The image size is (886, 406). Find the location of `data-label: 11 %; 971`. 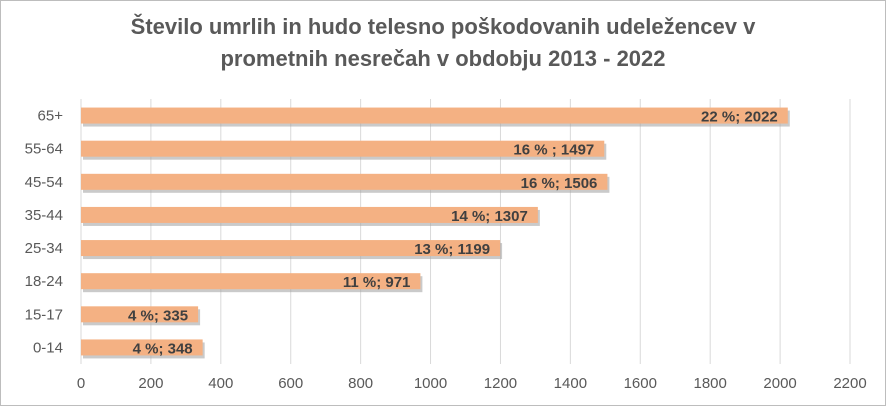

data-label: 11 %; 971 is located at coordinates (377, 282).